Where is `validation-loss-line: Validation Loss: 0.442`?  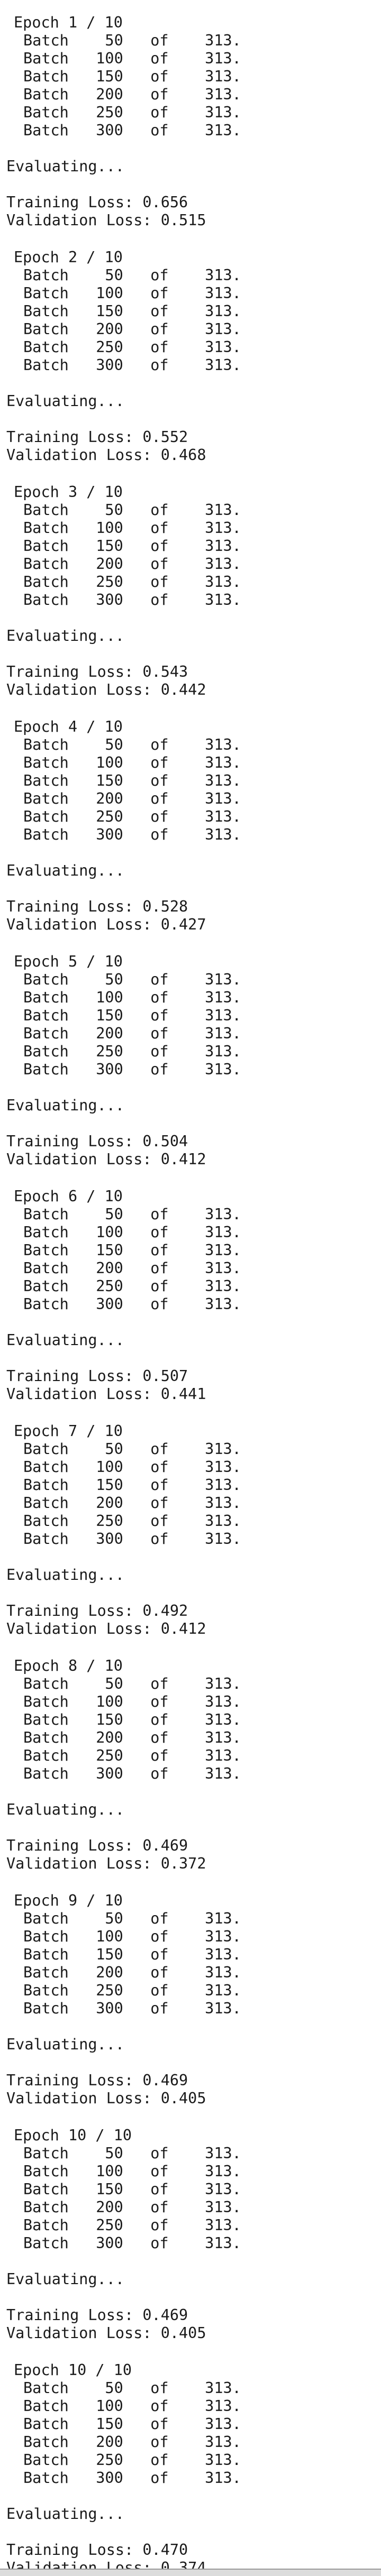
validation-loss-line: Validation Loss: 0.442 is located at coordinates (106, 689).